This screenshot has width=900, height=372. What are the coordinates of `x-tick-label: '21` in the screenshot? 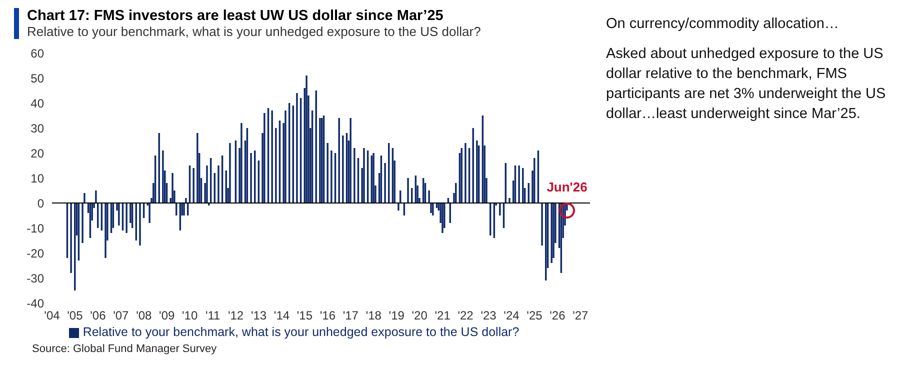 It's located at (442, 315).